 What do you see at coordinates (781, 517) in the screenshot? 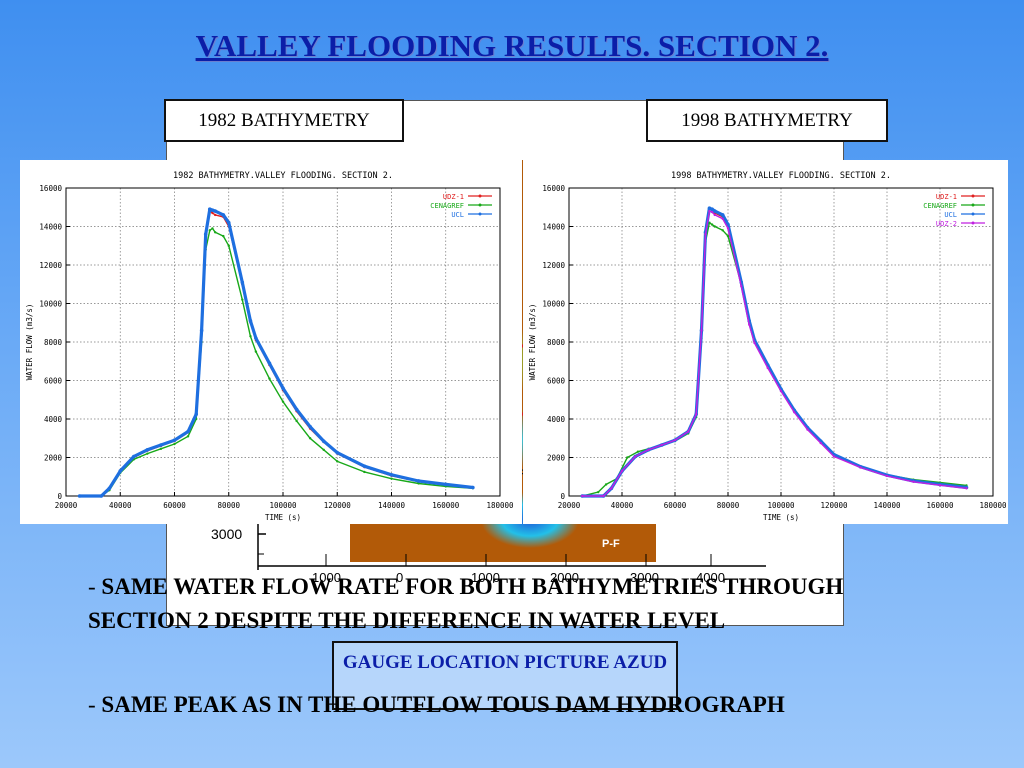
I see `x-axis-label: TIME (s)` at bounding box center [781, 517].